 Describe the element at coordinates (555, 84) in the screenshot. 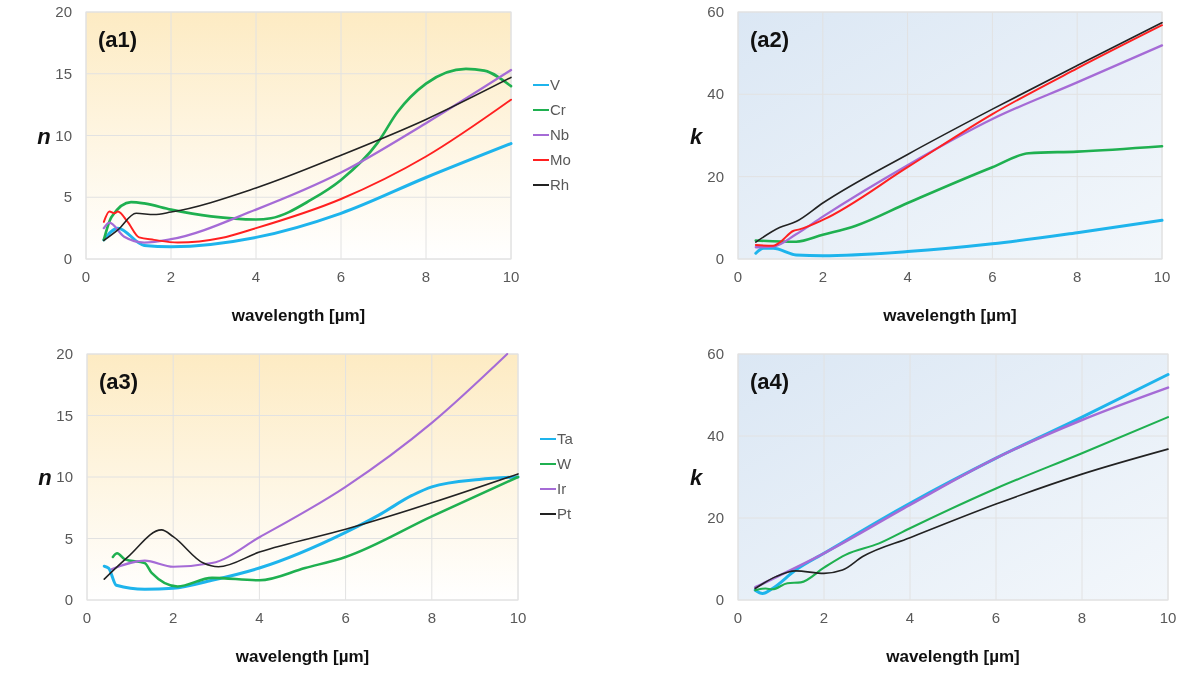

I see `legend-label: V` at that location.